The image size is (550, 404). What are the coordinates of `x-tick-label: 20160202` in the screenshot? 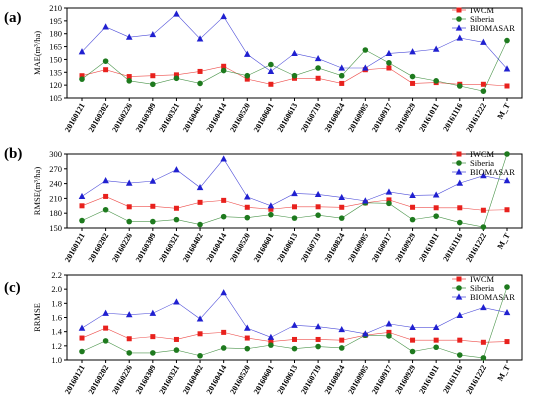 It's located at (99, 380).